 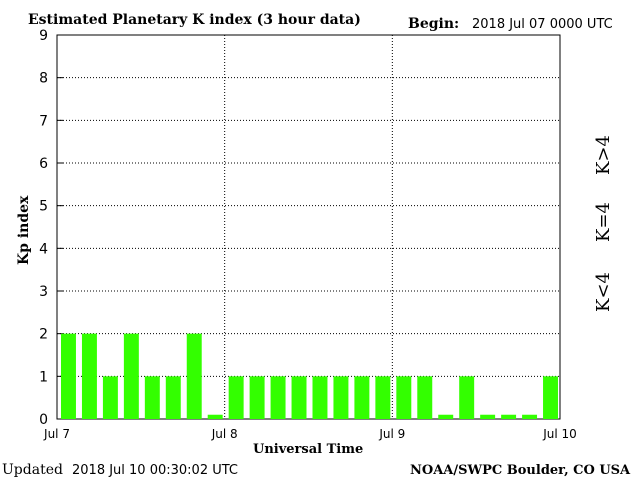 I want to click on legend-k-less-4: K<4, so click(x=603, y=292).